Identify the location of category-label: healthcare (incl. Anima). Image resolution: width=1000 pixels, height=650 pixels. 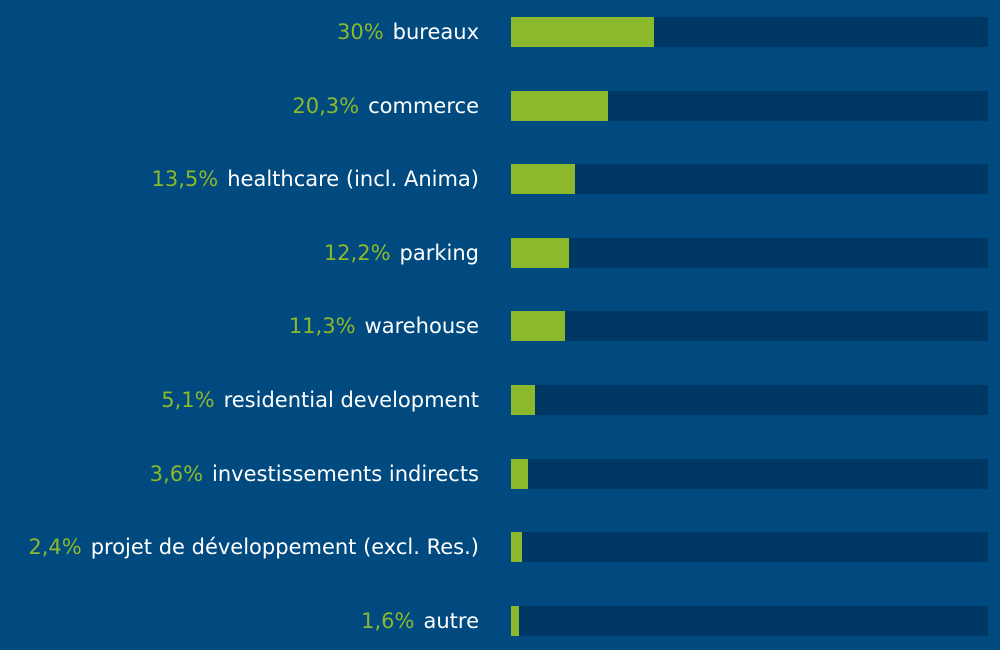
(353, 179).